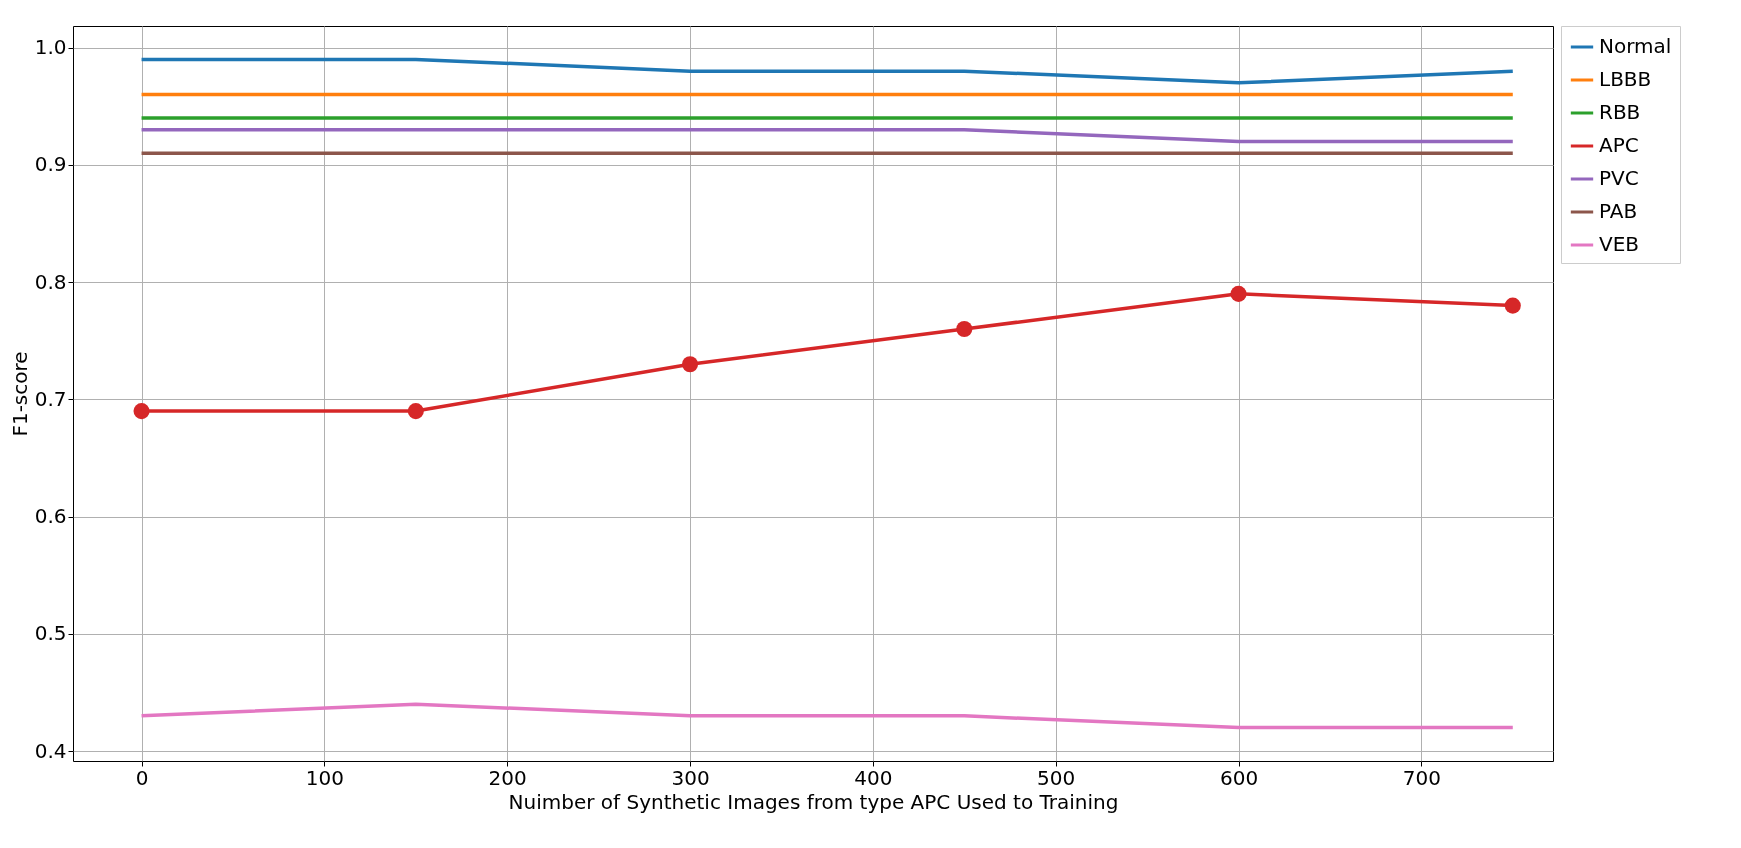  What do you see at coordinates (1056, 777) in the screenshot?
I see `x-tick-label: 500` at bounding box center [1056, 777].